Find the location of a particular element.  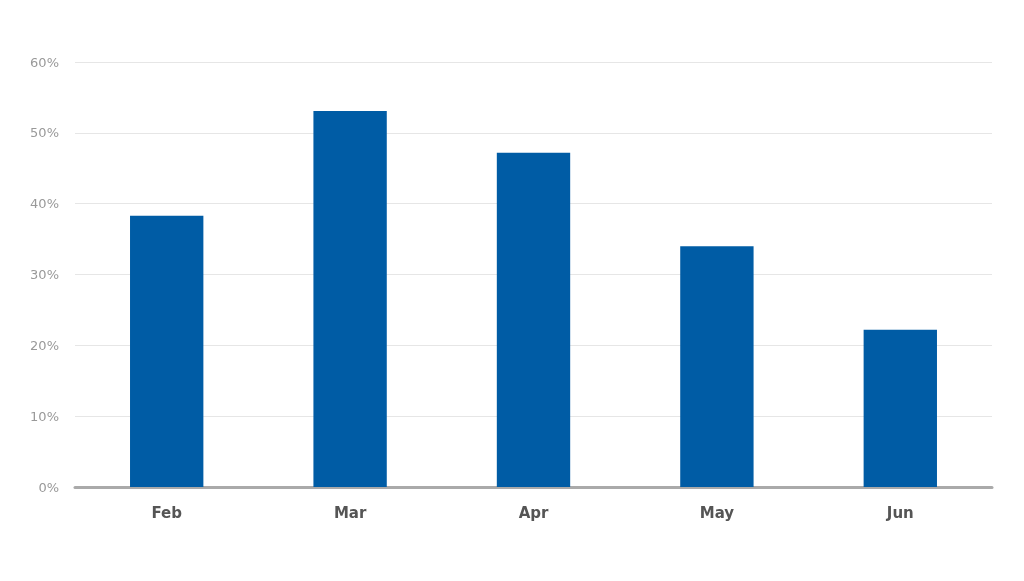

y-tick-label: 0% is located at coordinates (48, 487).